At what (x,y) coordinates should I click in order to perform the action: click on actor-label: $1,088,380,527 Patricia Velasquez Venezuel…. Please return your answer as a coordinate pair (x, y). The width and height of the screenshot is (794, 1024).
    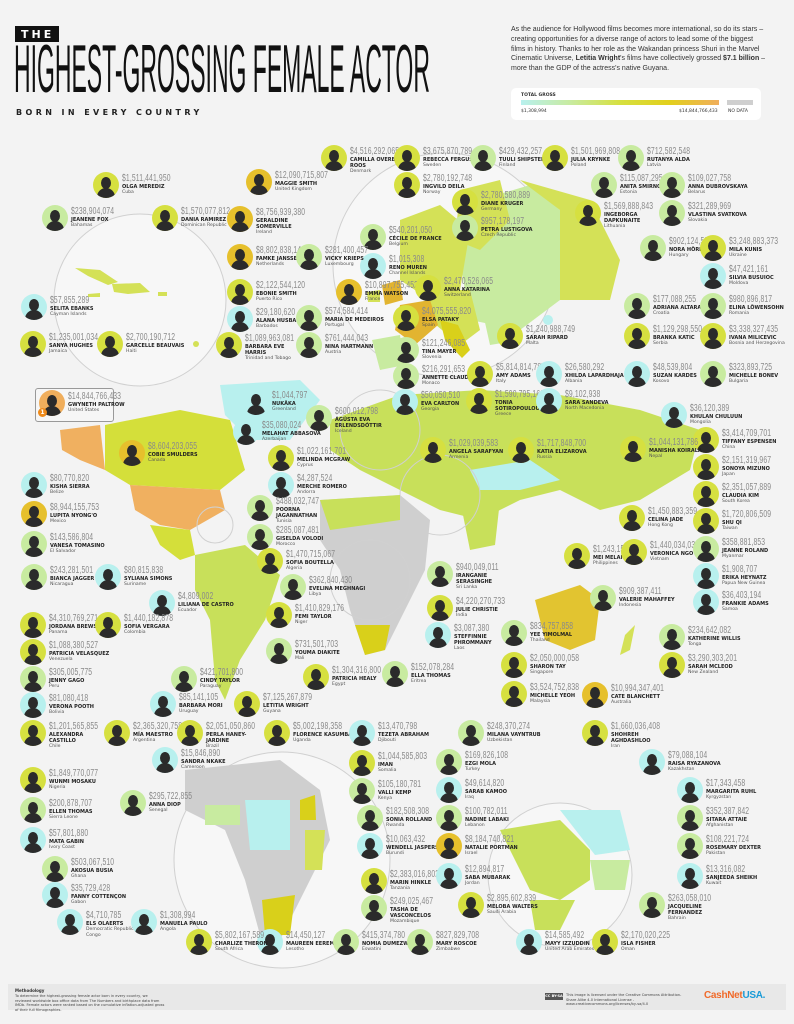
    Looking at the image, I should click on (85, 651).